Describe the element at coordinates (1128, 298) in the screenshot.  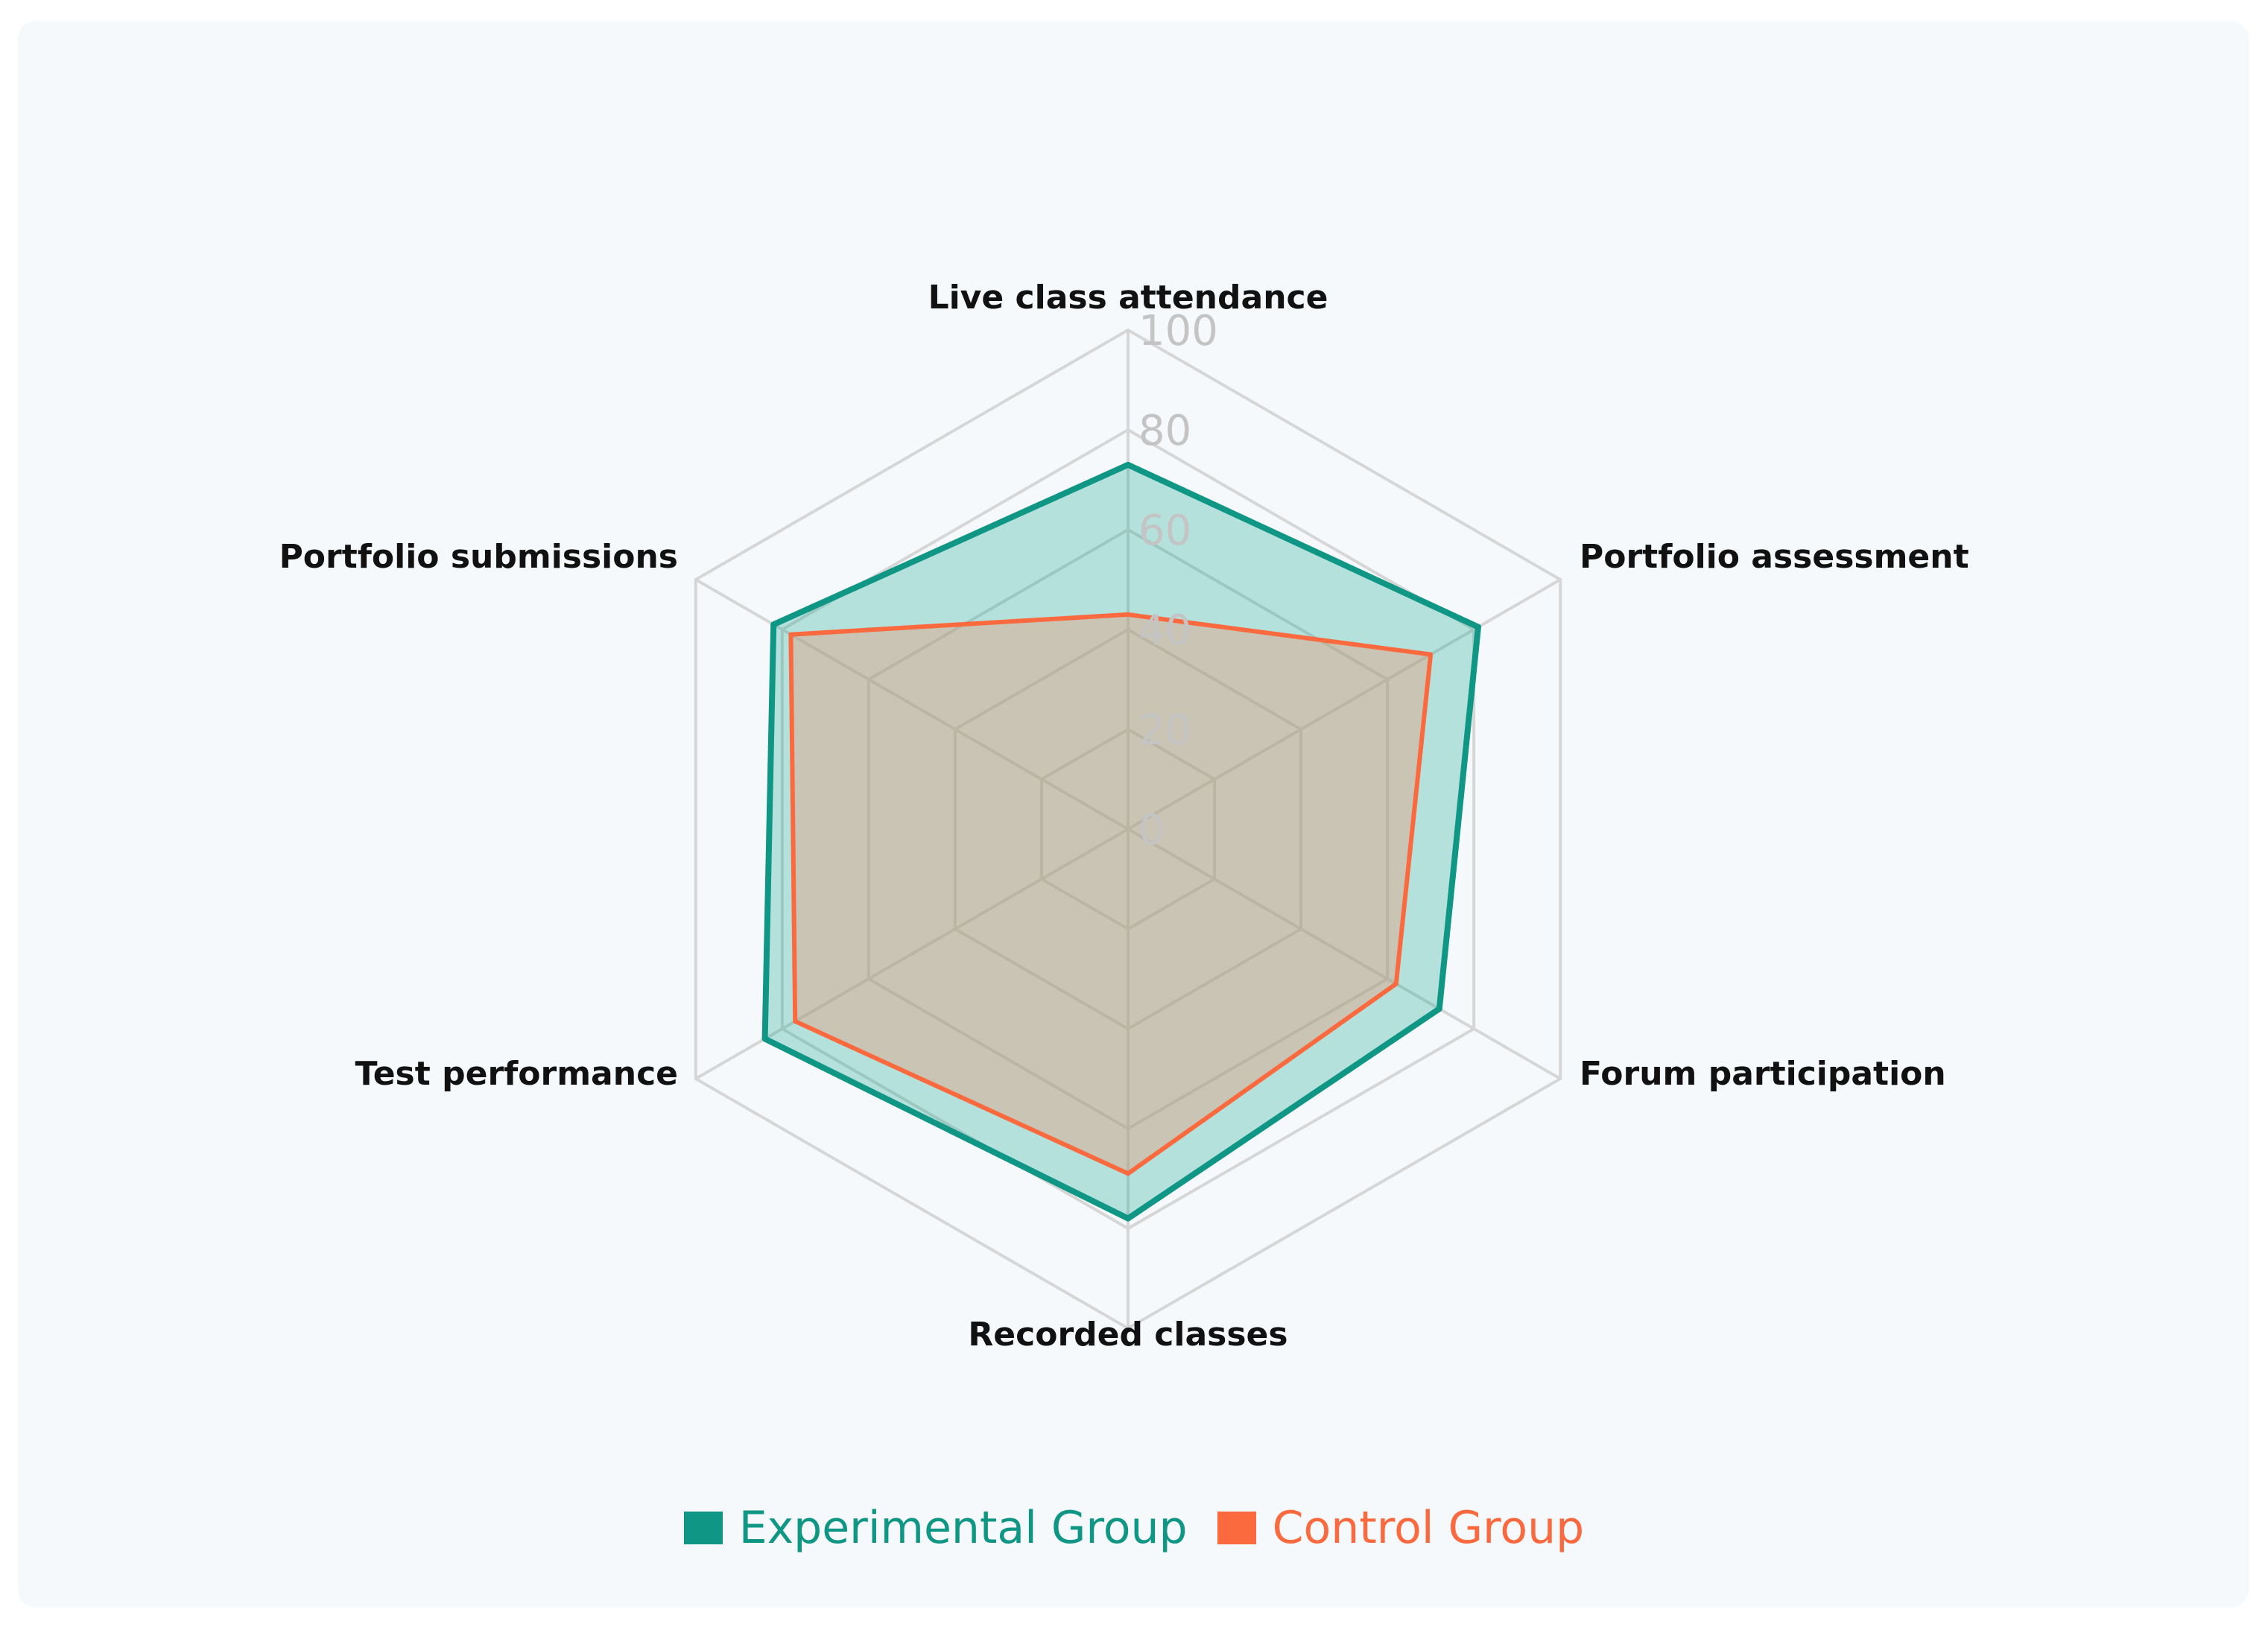
I see `axis-label-live-class-attendance: Live class attendance` at that location.